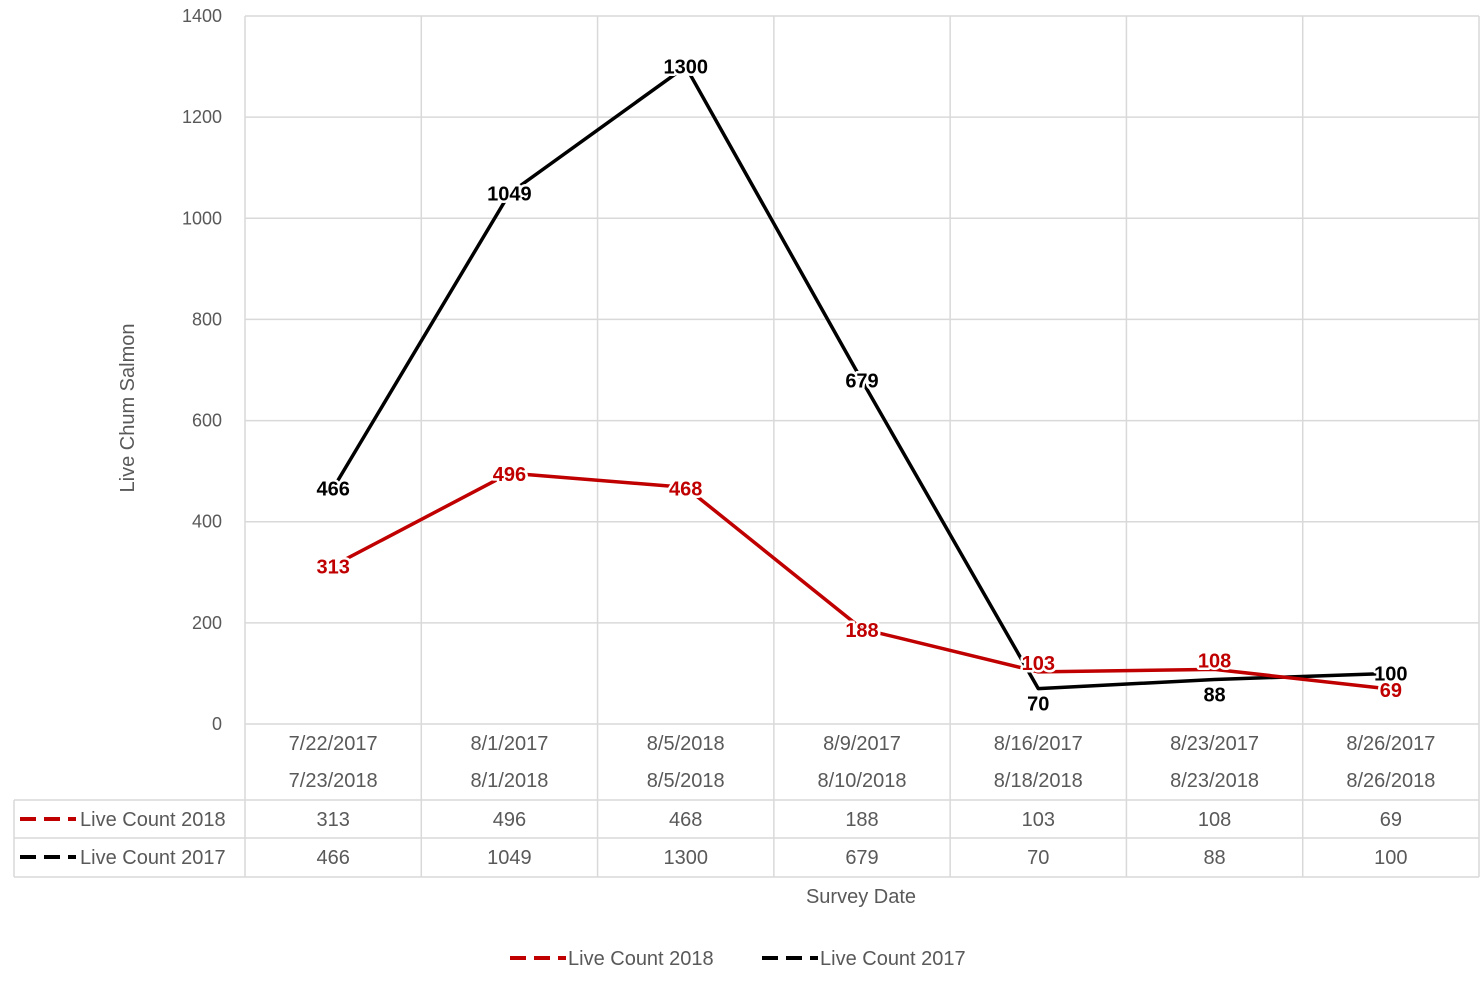 The image size is (1481, 981). Describe the element at coordinates (861, 858) in the screenshot. I see `table-cell-value: 679` at that location.